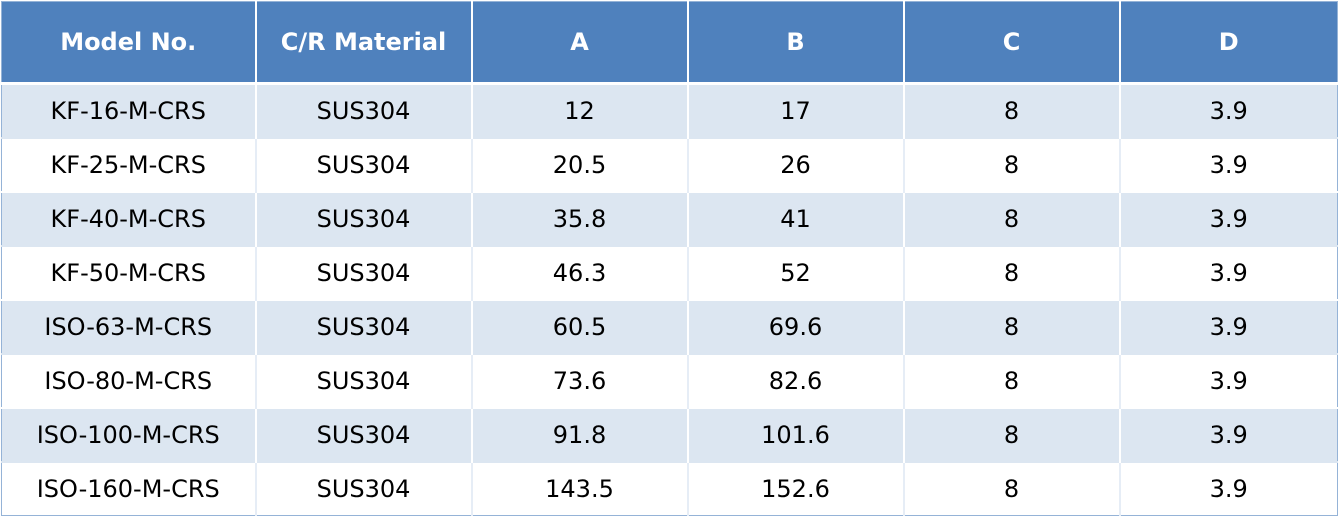 The height and width of the screenshot is (518, 1338). What do you see at coordinates (795, 434) in the screenshot?
I see `cell-b: 101.6` at bounding box center [795, 434].